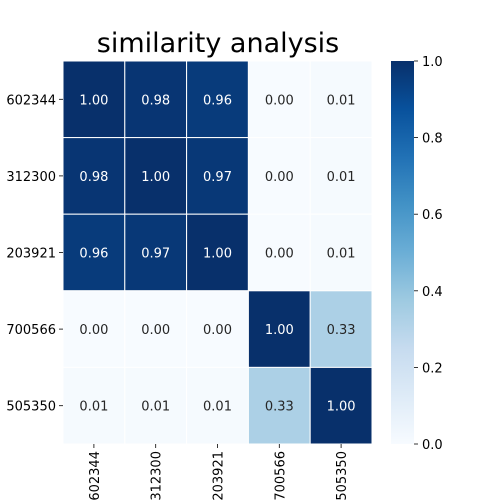 The height and width of the screenshot is (500, 500). I want to click on row-tick-label: 312300, so click(31, 177).